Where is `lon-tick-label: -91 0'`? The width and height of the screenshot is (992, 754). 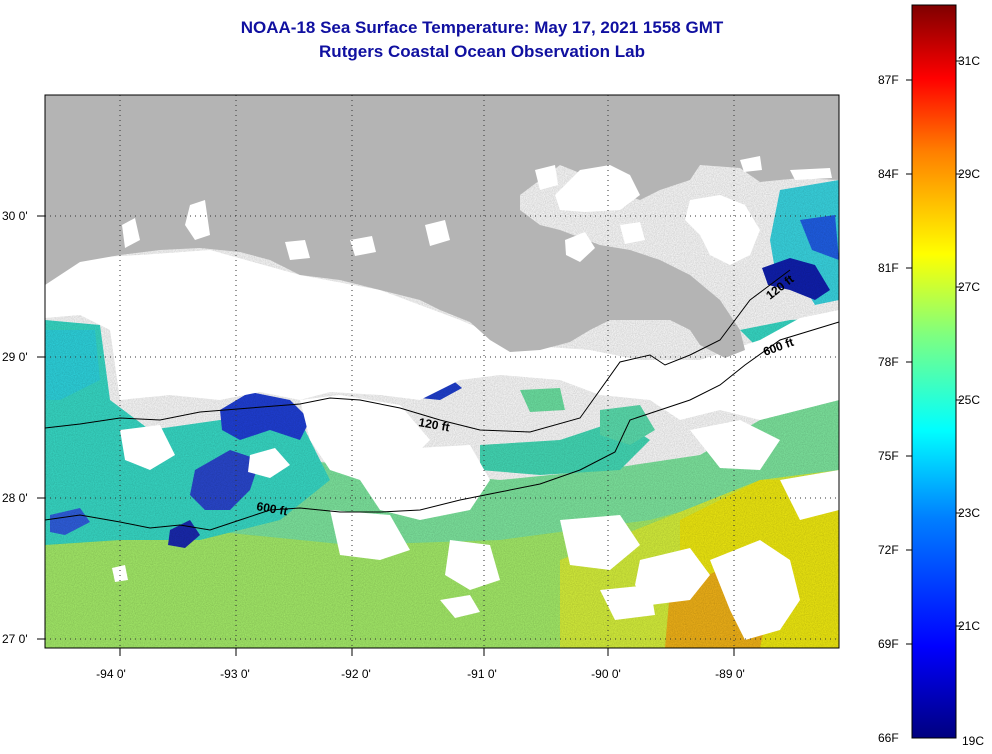 lon-tick-label: -91 0' is located at coordinates (482, 674).